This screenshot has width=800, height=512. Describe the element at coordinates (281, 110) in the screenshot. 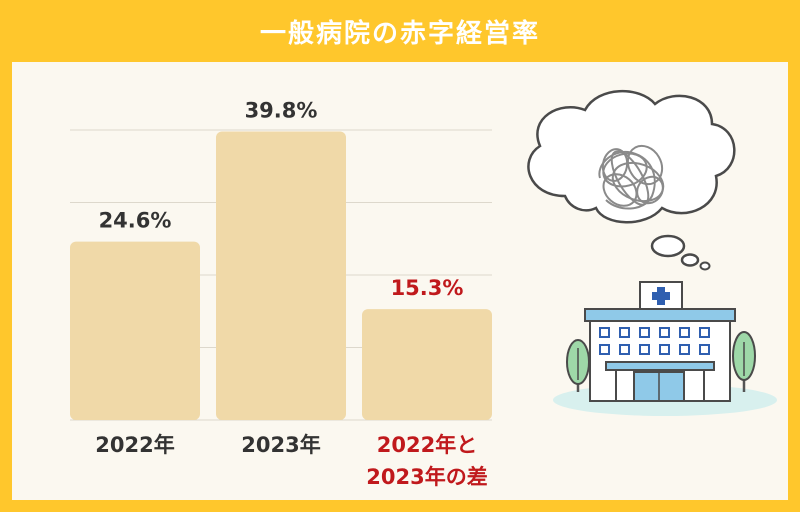

I see `data-label: 39.8%` at that location.